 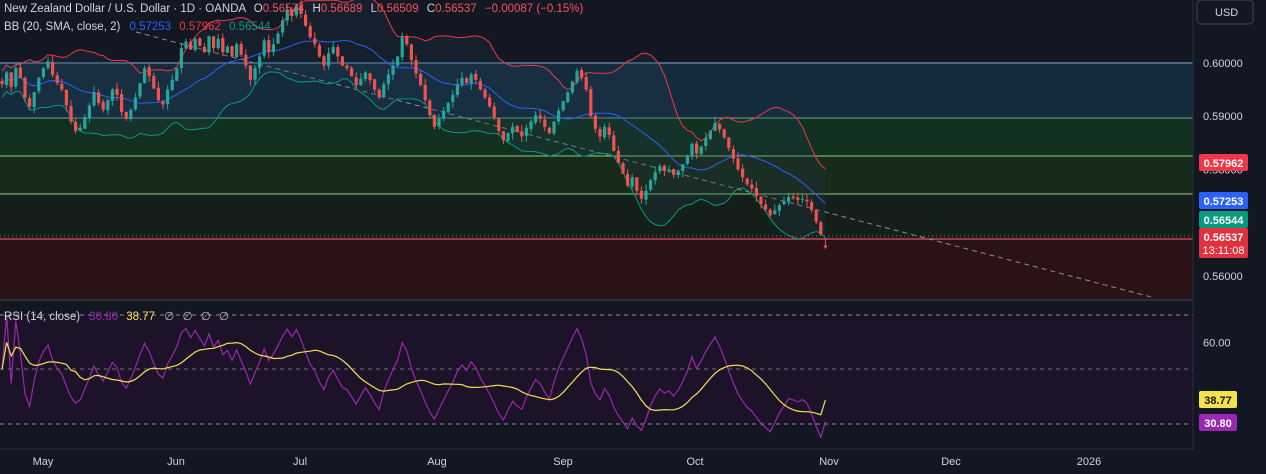 What do you see at coordinates (534, 9) in the screenshot?
I see `change-value: −0.00087 (−0.15%)` at bounding box center [534, 9].